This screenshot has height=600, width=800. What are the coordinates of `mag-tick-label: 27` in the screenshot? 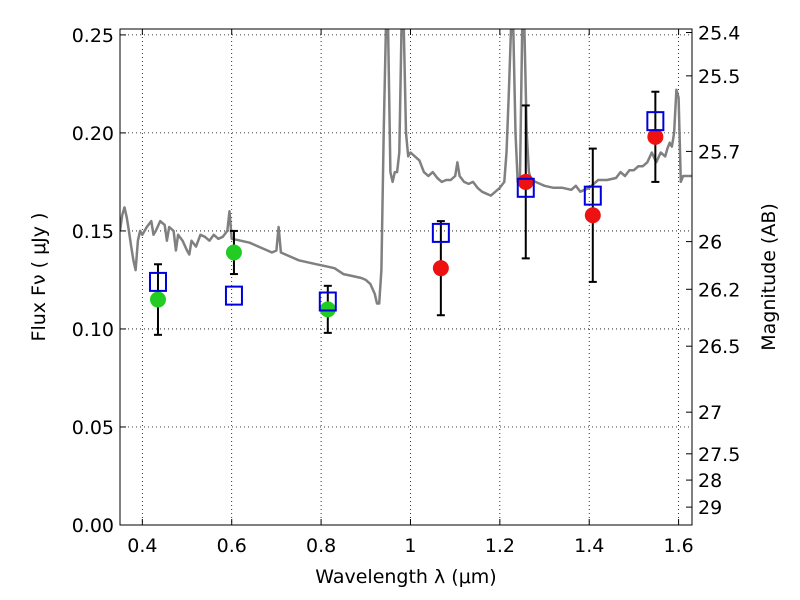 It's located at (710, 413).